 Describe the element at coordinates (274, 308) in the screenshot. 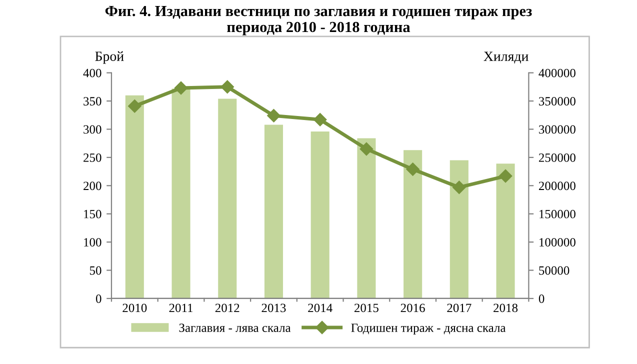

I see `x-tick-label: 2013` at that location.